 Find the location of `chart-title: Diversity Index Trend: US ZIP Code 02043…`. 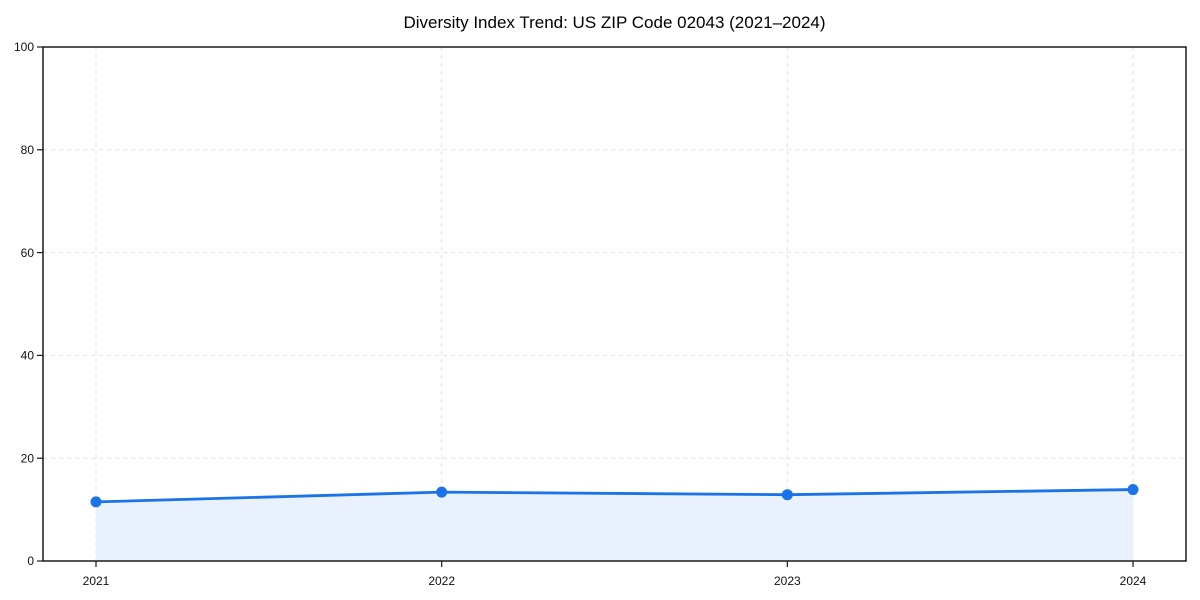

chart-title: Diversity Index Trend: US ZIP Code 02043… is located at coordinates (614, 22).